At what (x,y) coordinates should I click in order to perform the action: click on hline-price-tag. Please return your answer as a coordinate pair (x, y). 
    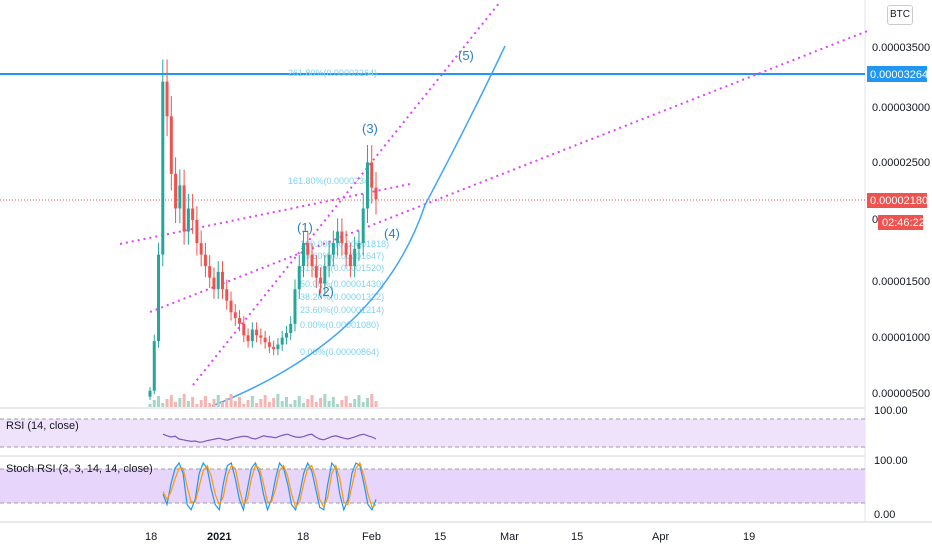
    Looking at the image, I should click on (897, 74).